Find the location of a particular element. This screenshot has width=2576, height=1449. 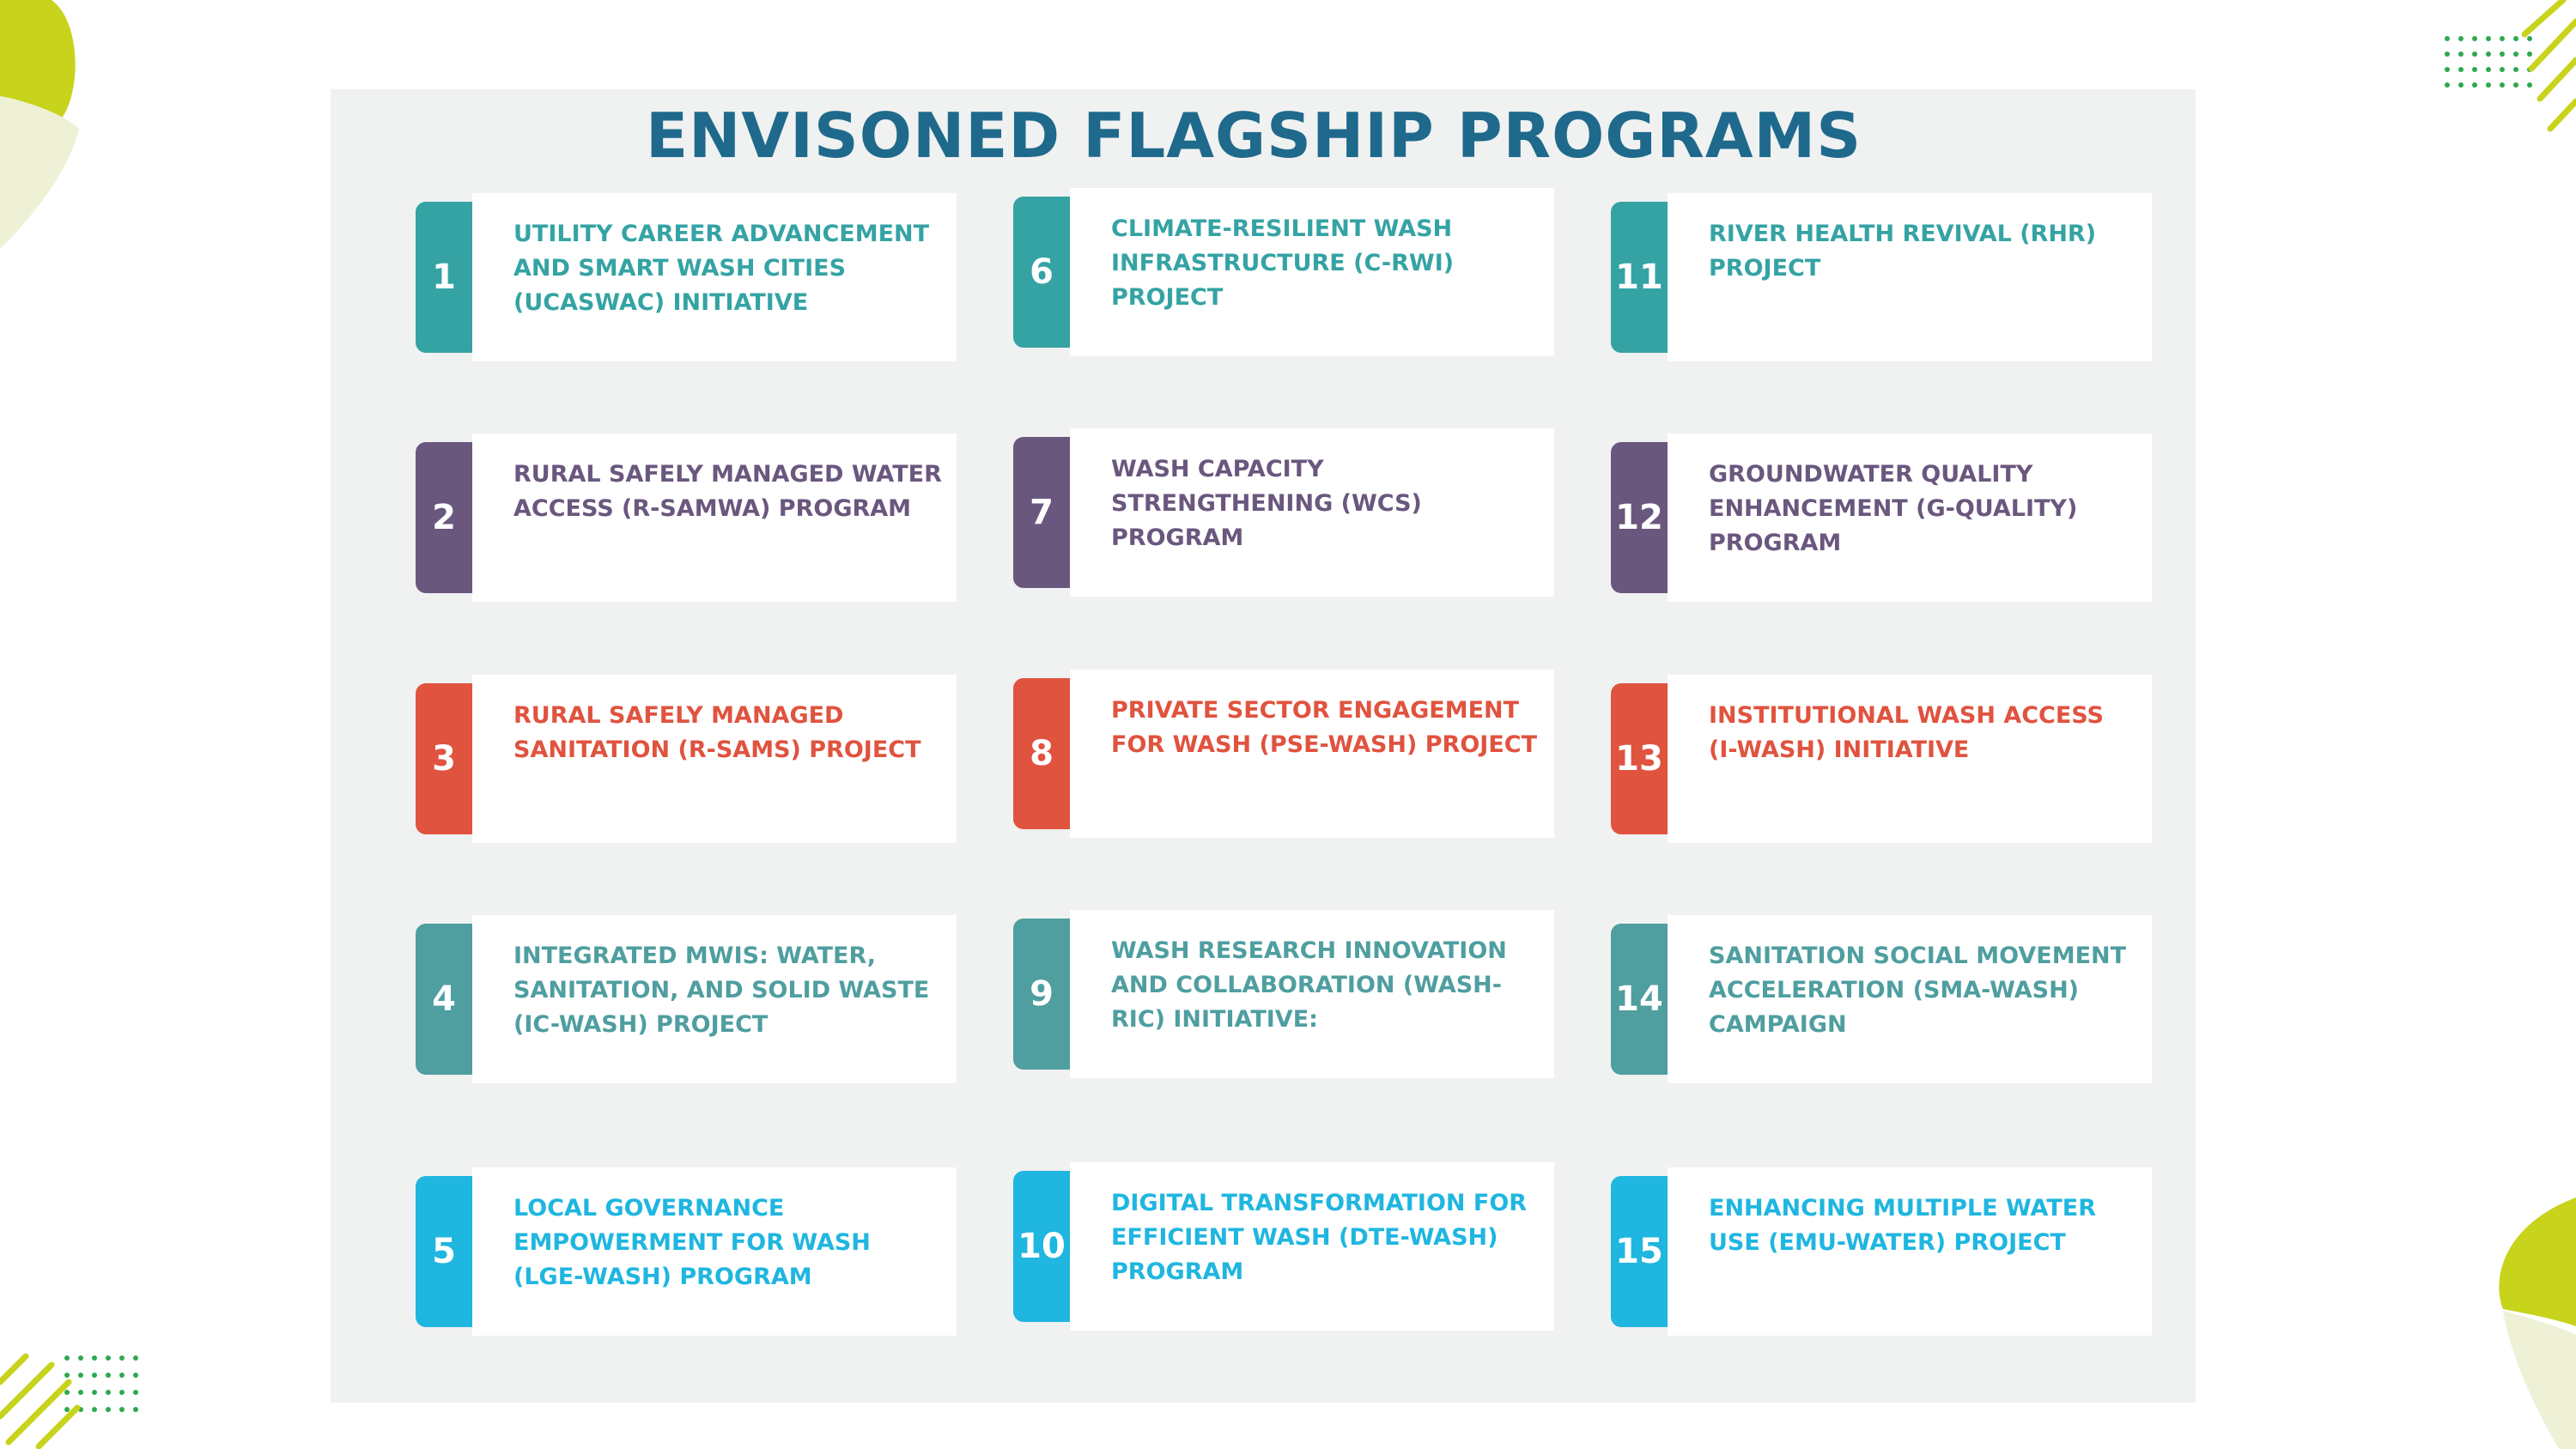

program-card: 11 RIVER HEALTH REVIVAL (RHR) PROJECT is located at coordinates (1881, 277).